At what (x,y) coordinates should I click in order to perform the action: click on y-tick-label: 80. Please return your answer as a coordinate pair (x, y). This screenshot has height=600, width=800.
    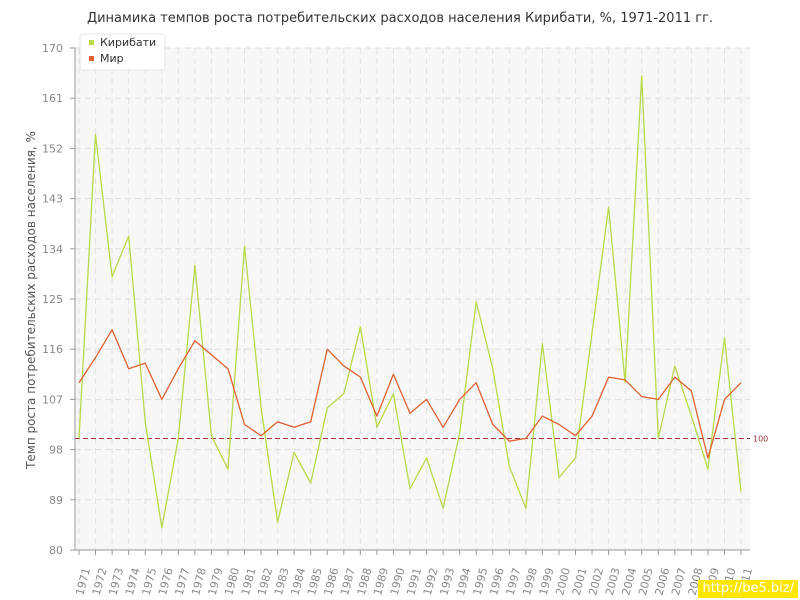
    Looking at the image, I should click on (56, 550).